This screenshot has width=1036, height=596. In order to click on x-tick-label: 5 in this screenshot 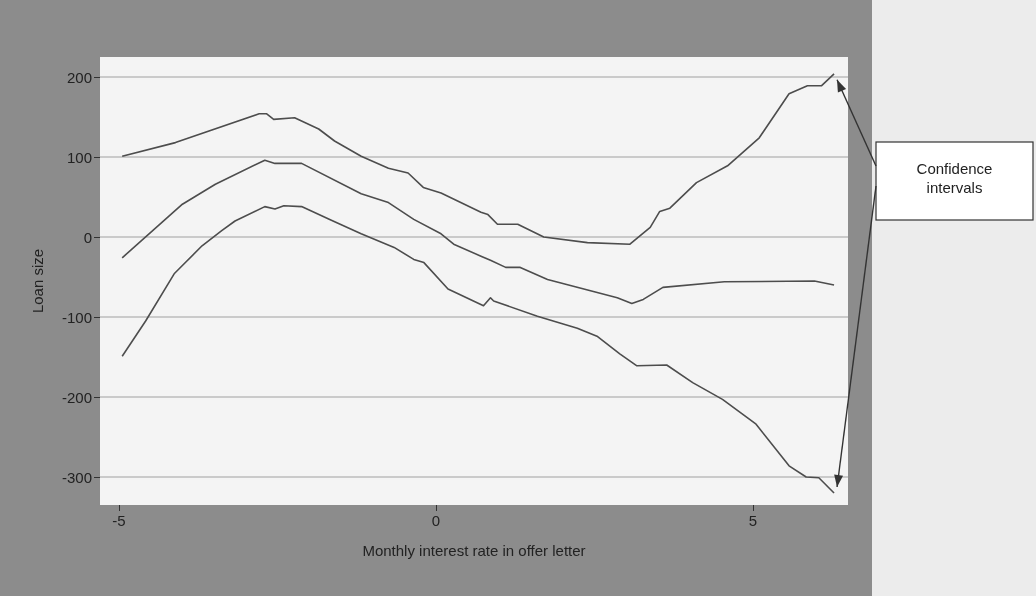, I will do `click(753, 520)`.